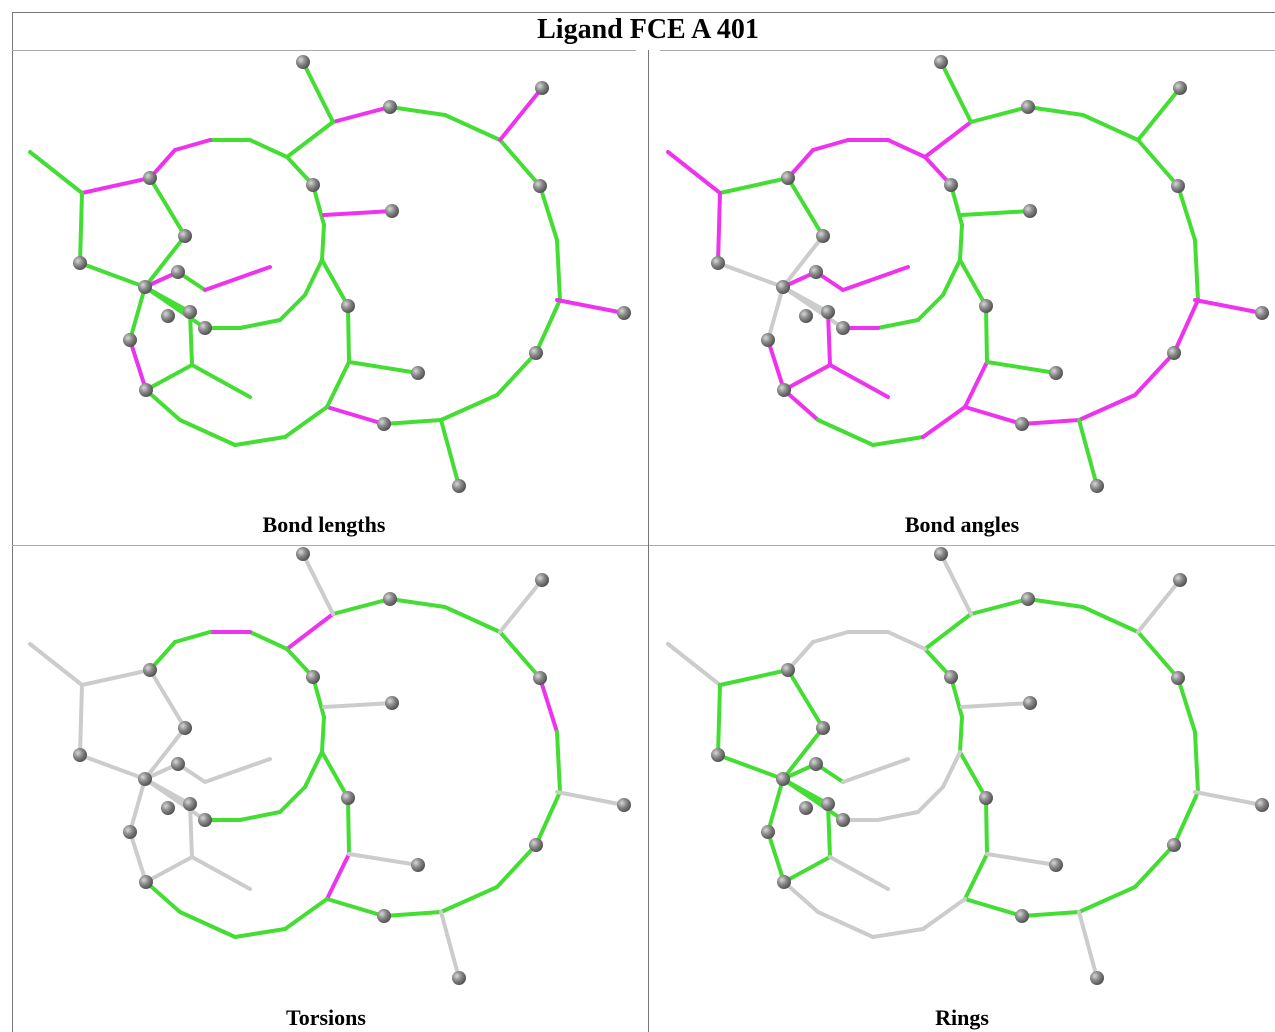  Describe the element at coordinates (962, 1017) in the screenshot. I see `caption: Rings` at that location.